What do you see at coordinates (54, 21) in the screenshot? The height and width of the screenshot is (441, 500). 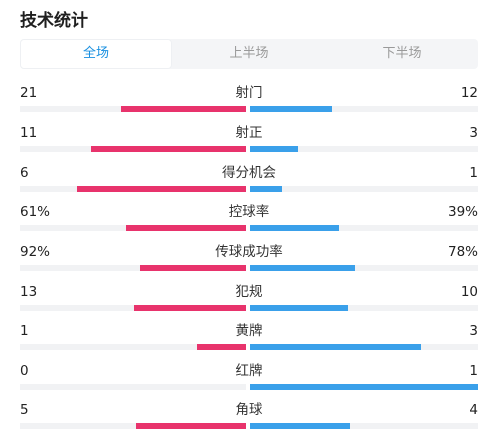 I see `page-title: 技术统计` at bounding box center [54, 21].